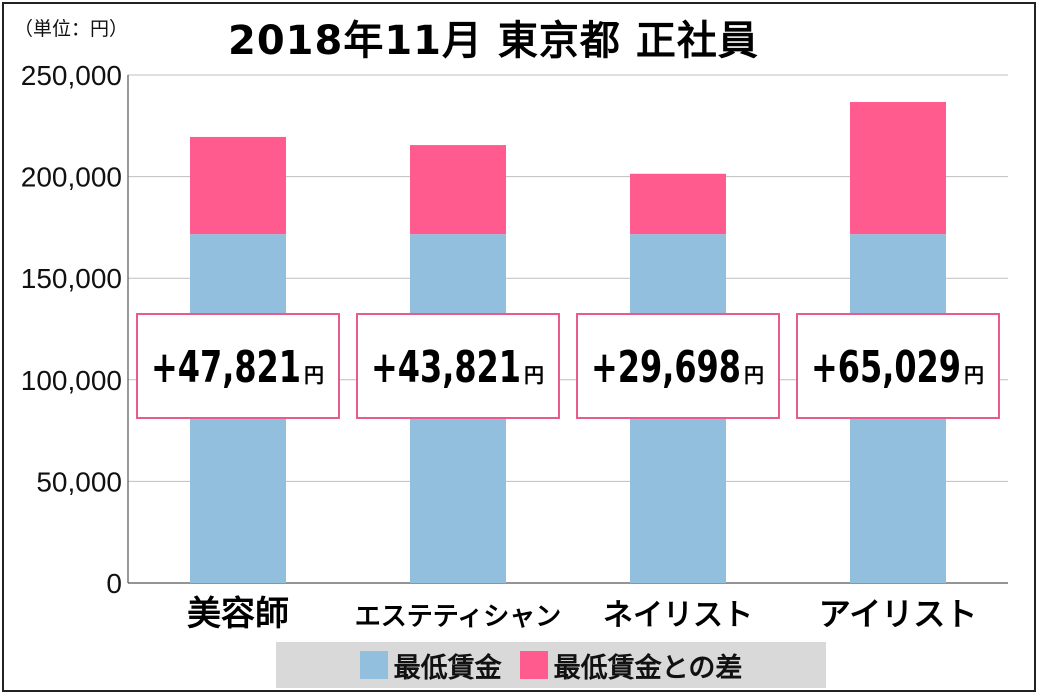 The width and height of the screenshot is (1040, 696). What do you see at coordinates (226, 367) in the screenshot?
I see `difference-value-label: +47,821` at bounding box center [226, 367].